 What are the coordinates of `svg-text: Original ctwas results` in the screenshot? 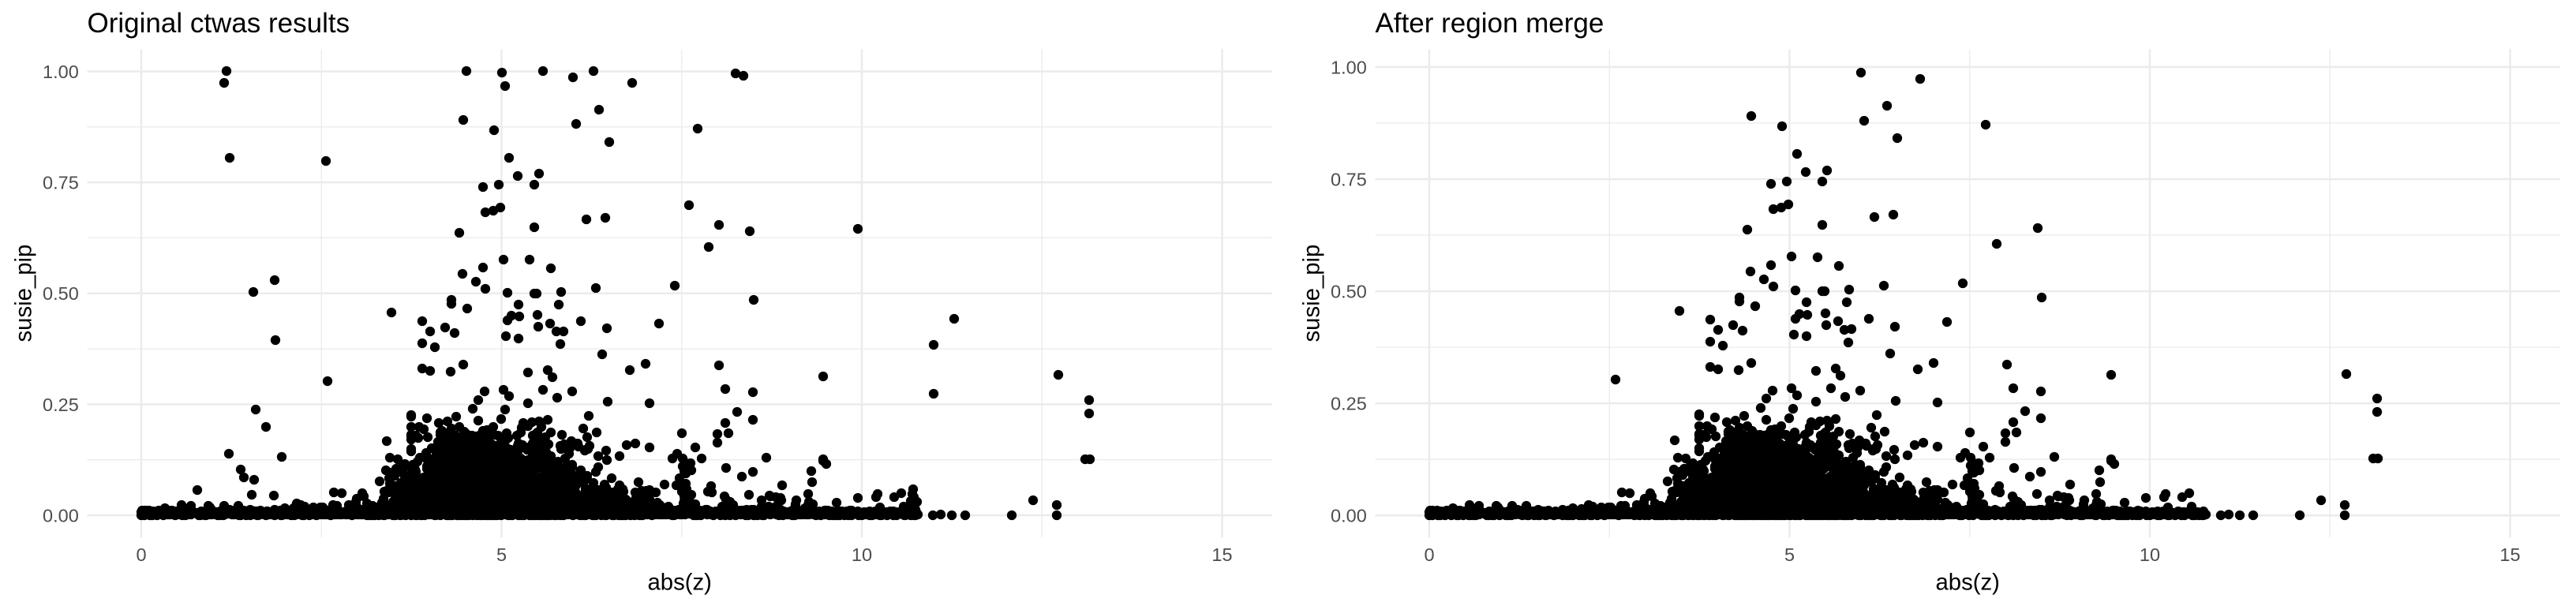 It's located at (219, 23).